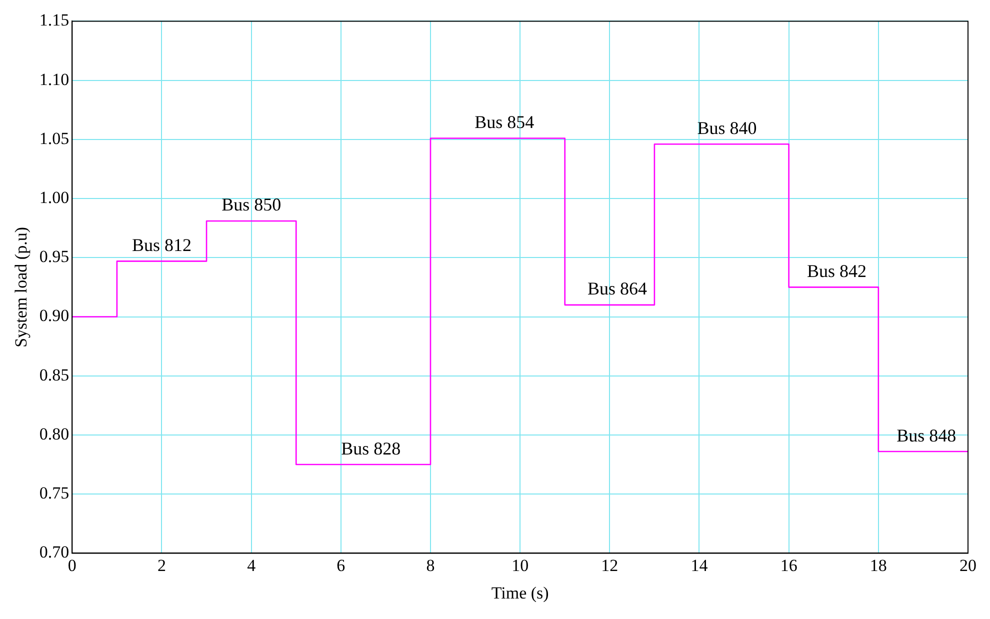 This screenshot has width=990, height=619. Describe the element at coordinates (162, 244) in the screenshot. I see `annotation: Bus 812` at that location.